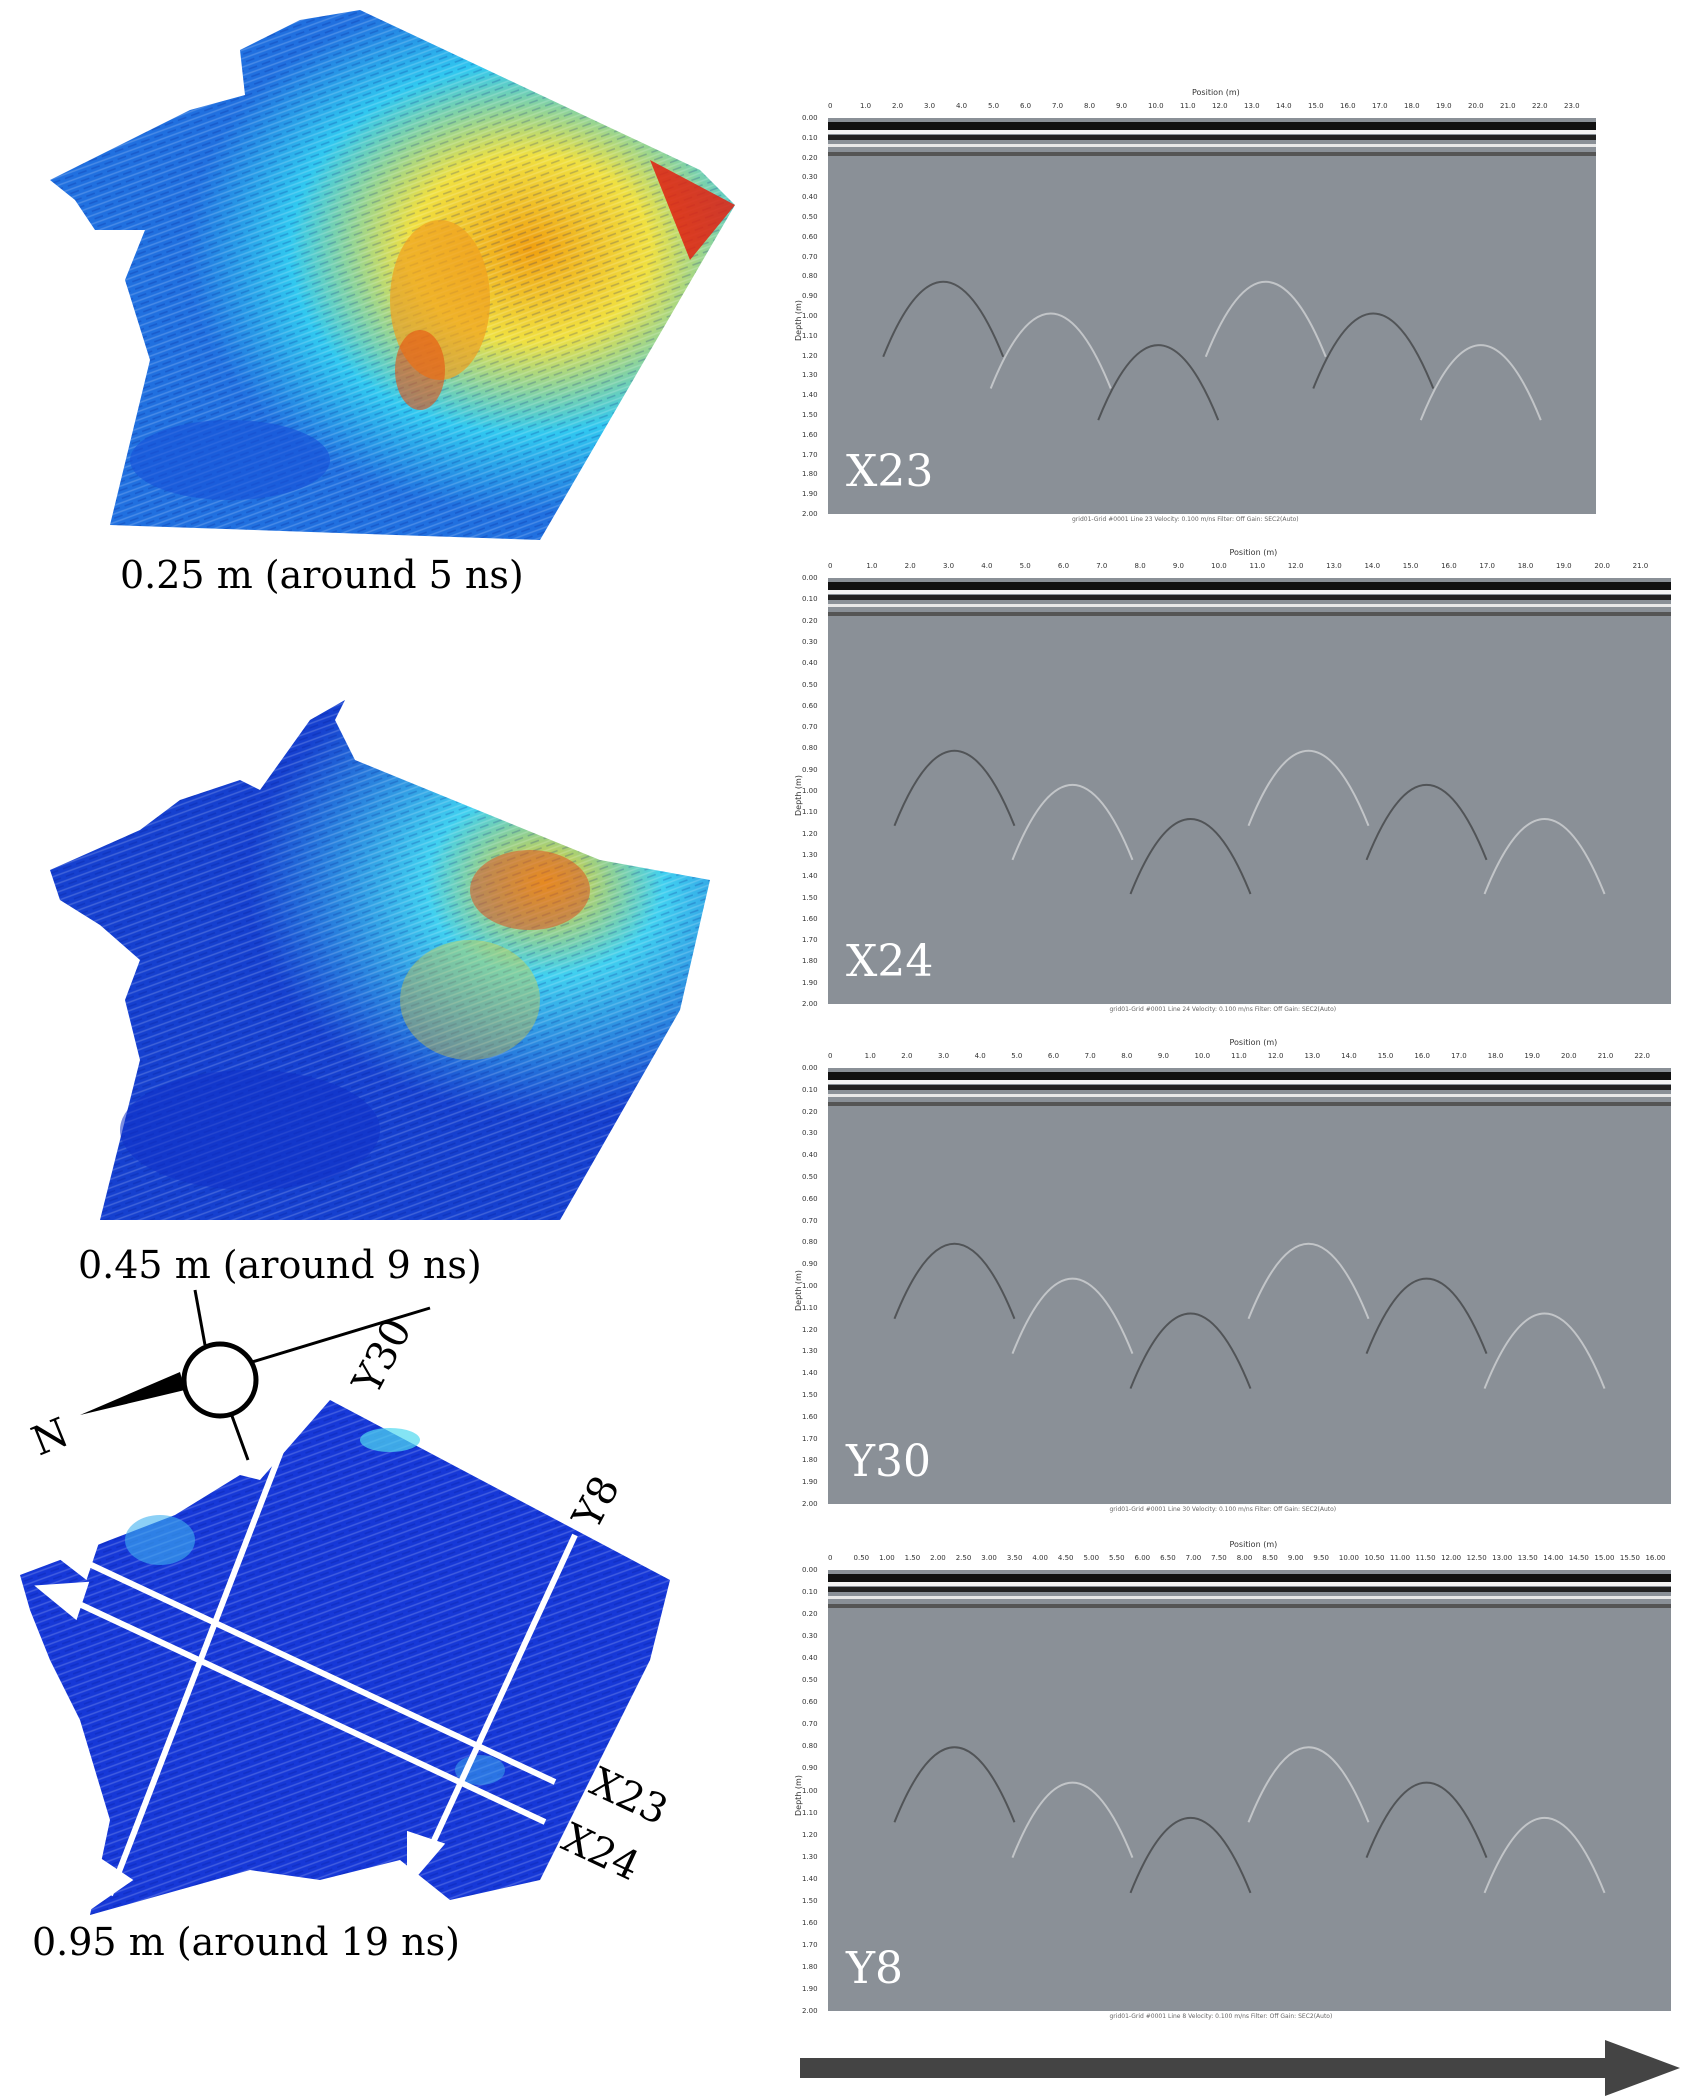 This screenshot has height=2098, width=1694. Describe the element at coordinates (1270, 1558) in the screenshot. I see `x-tick-label: 8.50` at that location.